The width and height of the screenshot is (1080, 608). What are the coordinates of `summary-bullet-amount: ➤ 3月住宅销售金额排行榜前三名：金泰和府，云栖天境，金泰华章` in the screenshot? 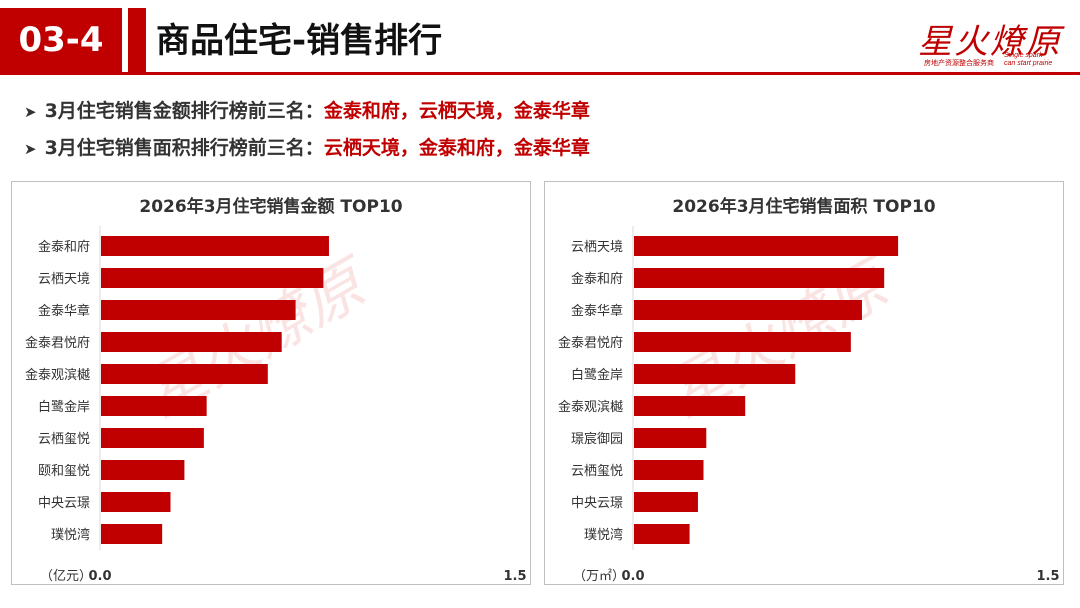 It's located at (307, 109).